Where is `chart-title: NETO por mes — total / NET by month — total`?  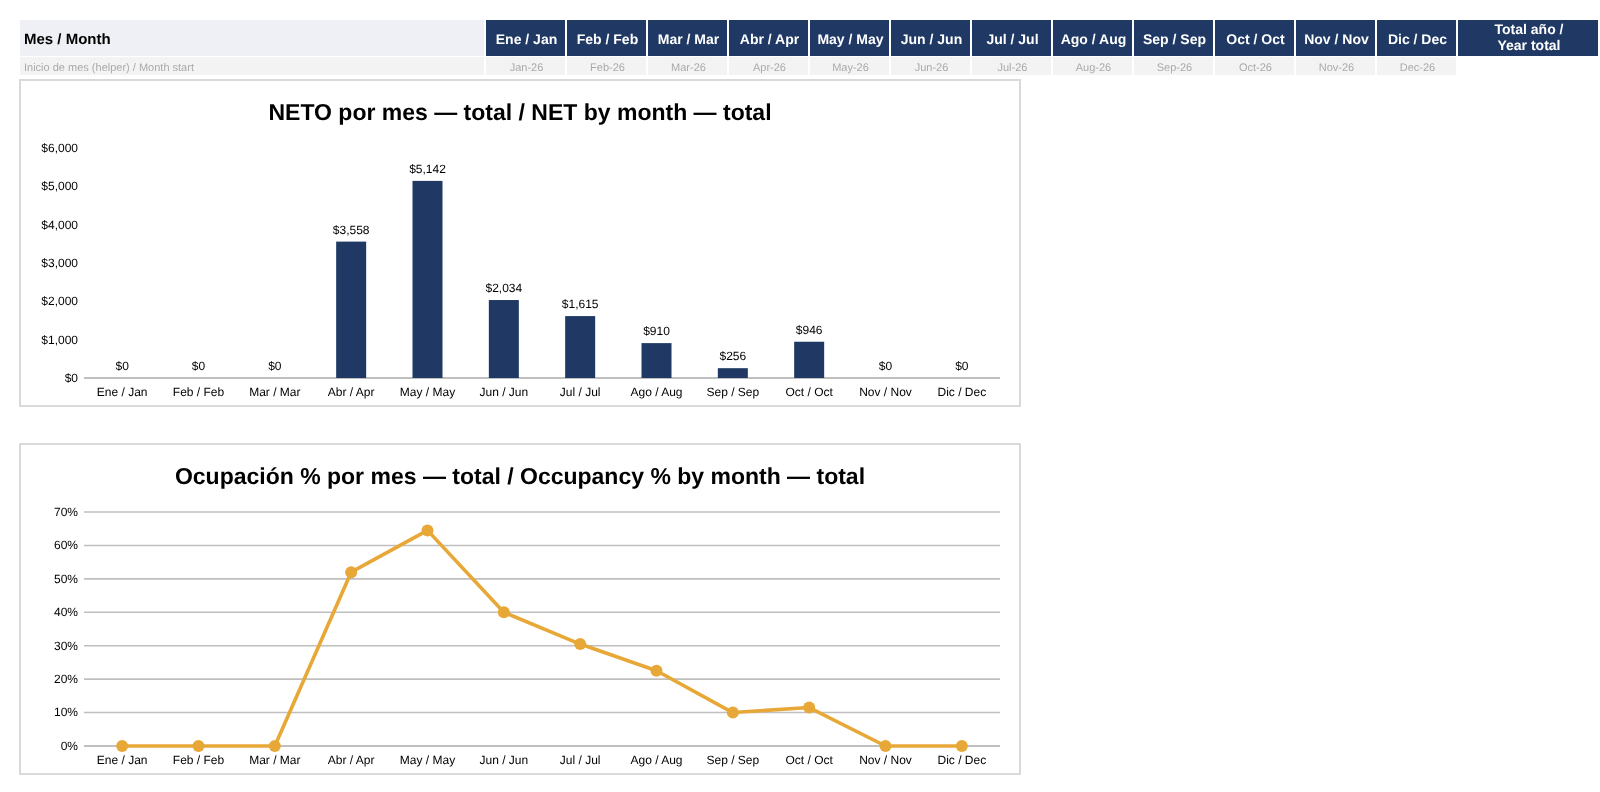 chart-title: NETO por mes — total / NET by month — total is located at coordinates (520, 114).